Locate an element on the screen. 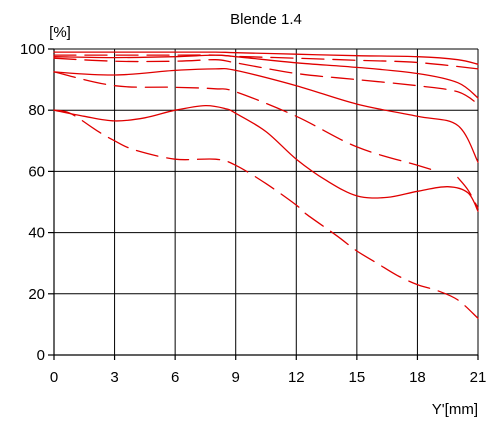 The height and width of the screenshot is (423, 491). series-line-1-solid is located at coordinates (266, 58).